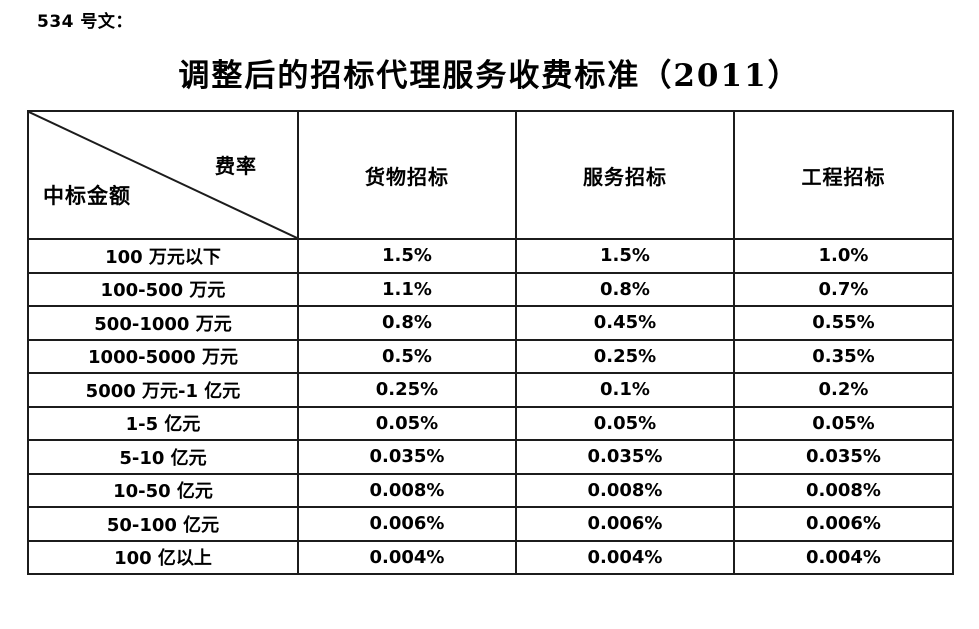  I want to click on table-row: 1000-5000 万元 0.5% 0.25% 0.35%, so click(490, 356).